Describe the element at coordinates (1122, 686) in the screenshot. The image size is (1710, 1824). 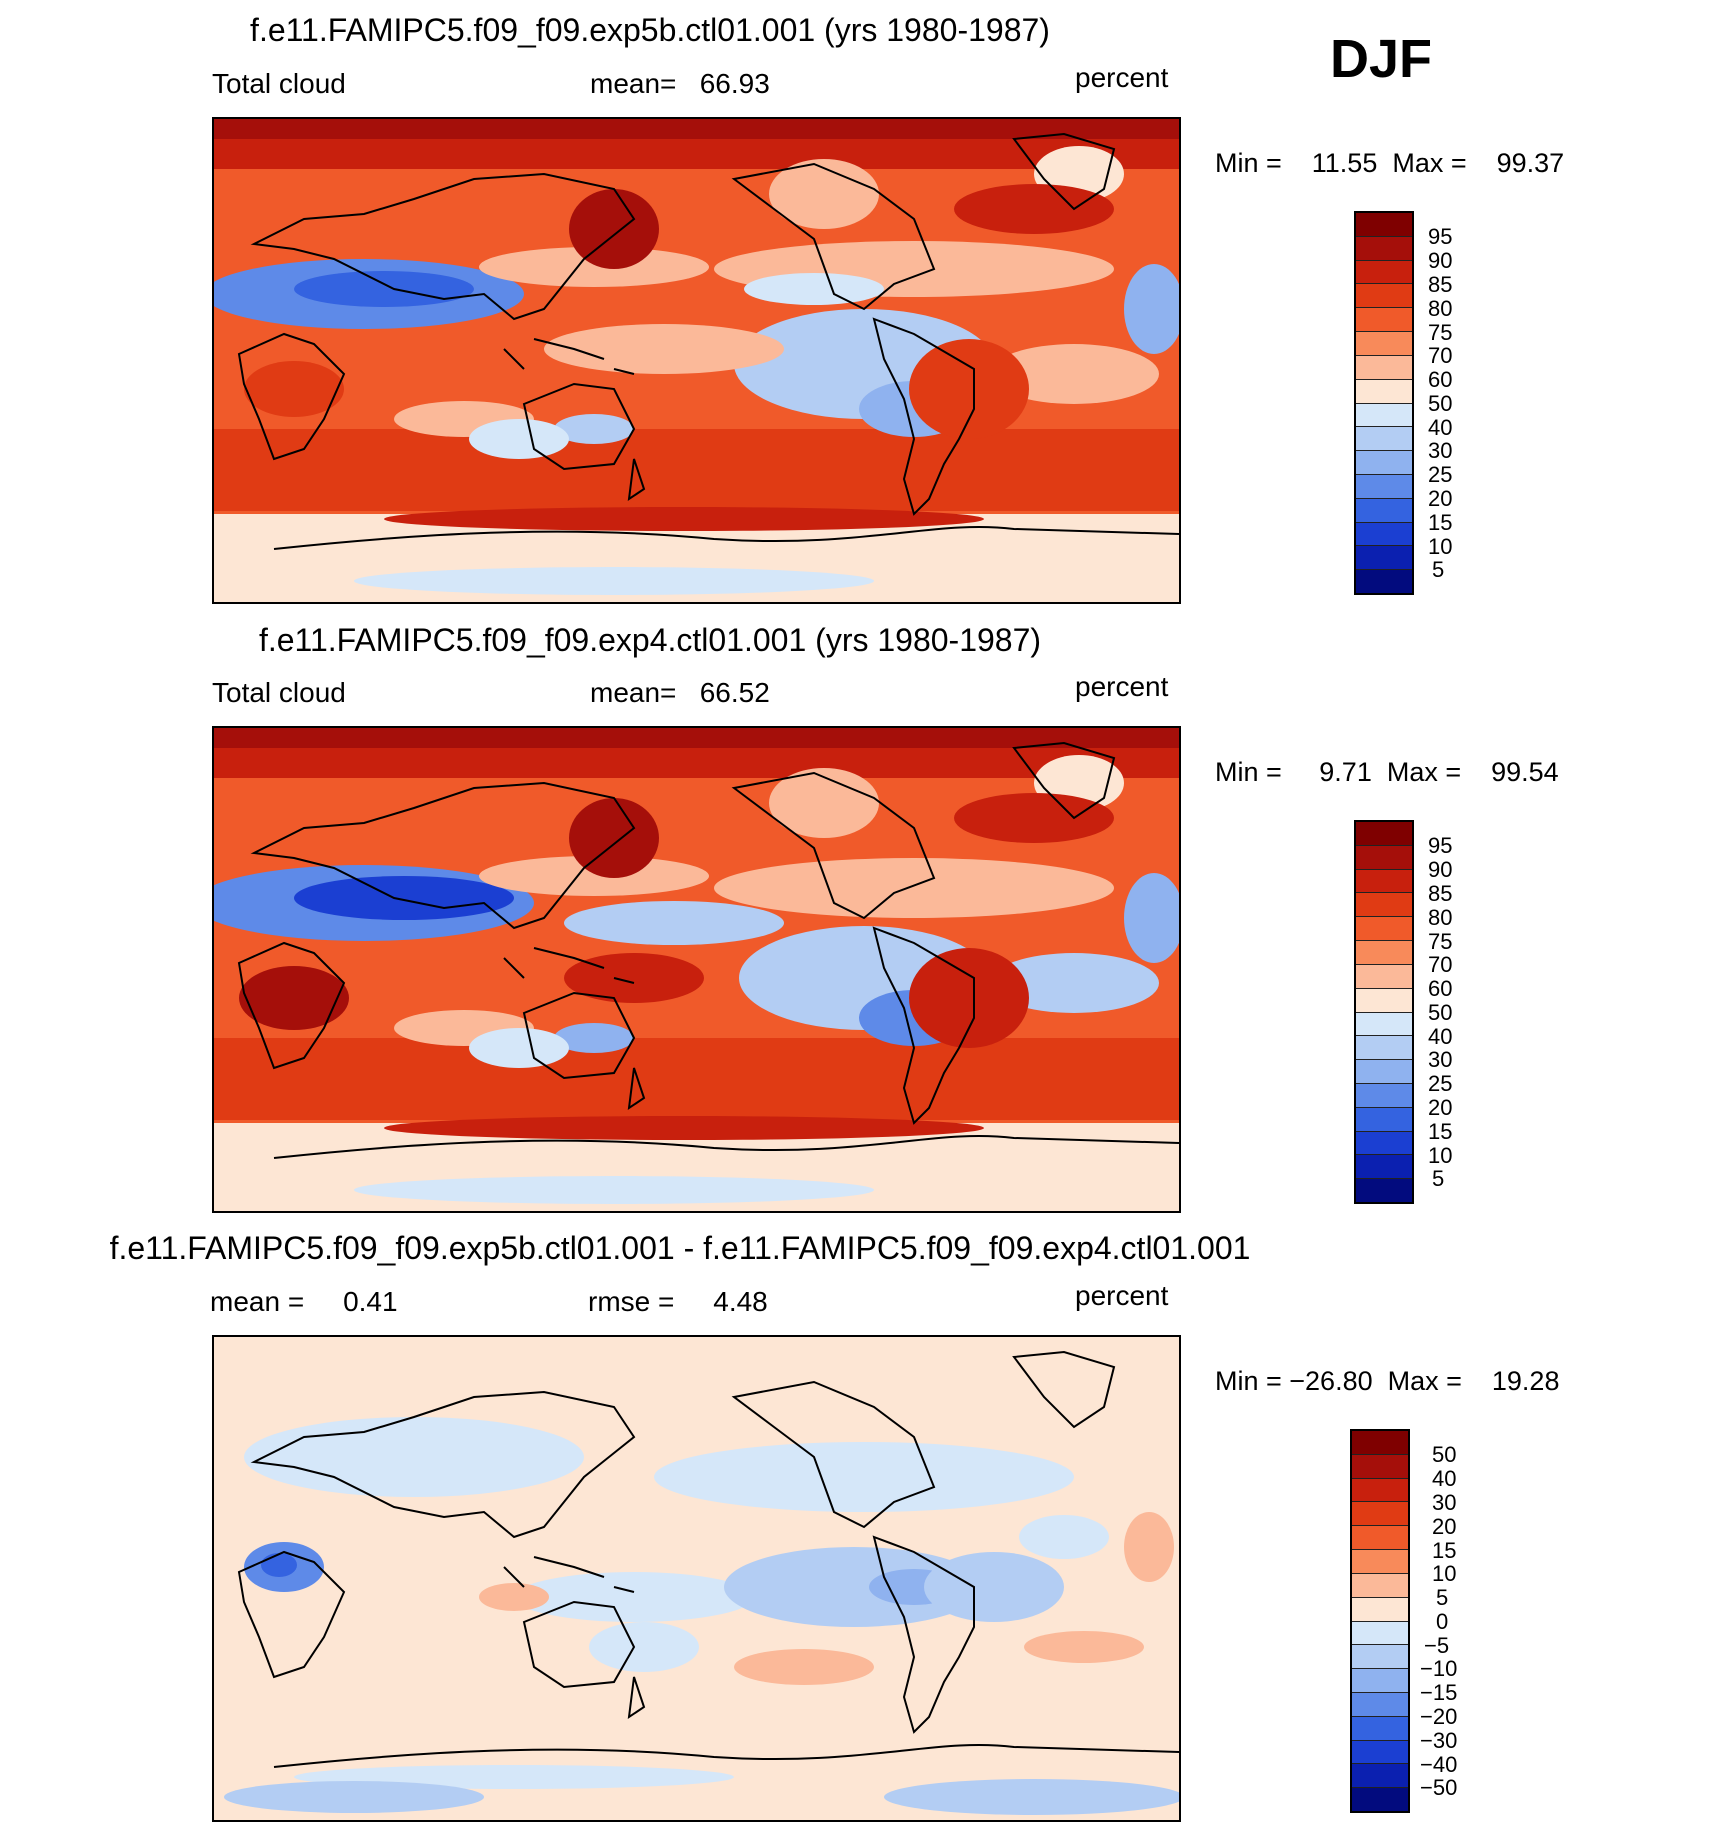
I see `panel-2-units-label: percent` at that location.